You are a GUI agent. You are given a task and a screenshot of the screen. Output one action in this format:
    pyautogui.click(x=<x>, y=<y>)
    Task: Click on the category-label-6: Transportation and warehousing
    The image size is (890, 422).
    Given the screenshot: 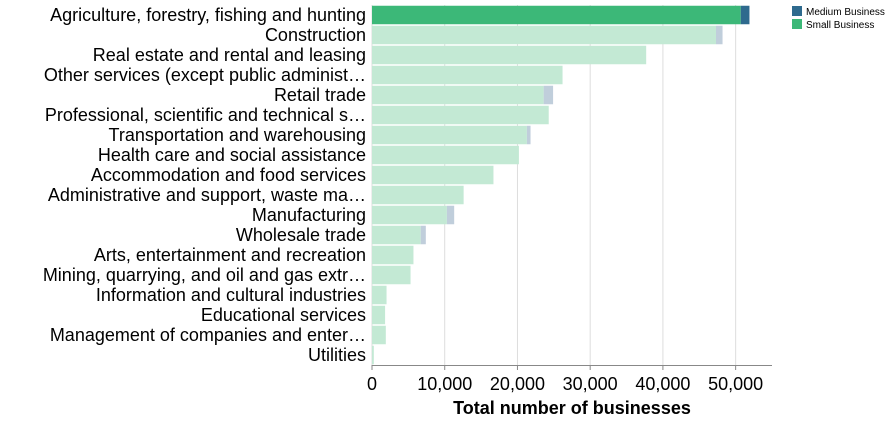 What is the action you would take?
    pyautogui.click(x=238, y=135)
    